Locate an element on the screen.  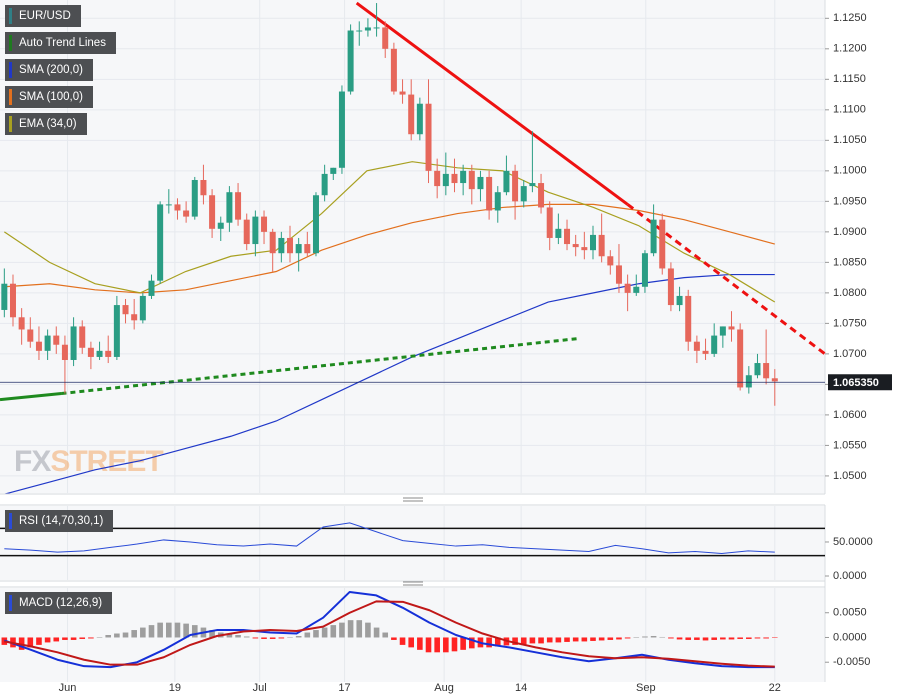
y-tick-label: 1.1150 is located at coordinates (849, 79).